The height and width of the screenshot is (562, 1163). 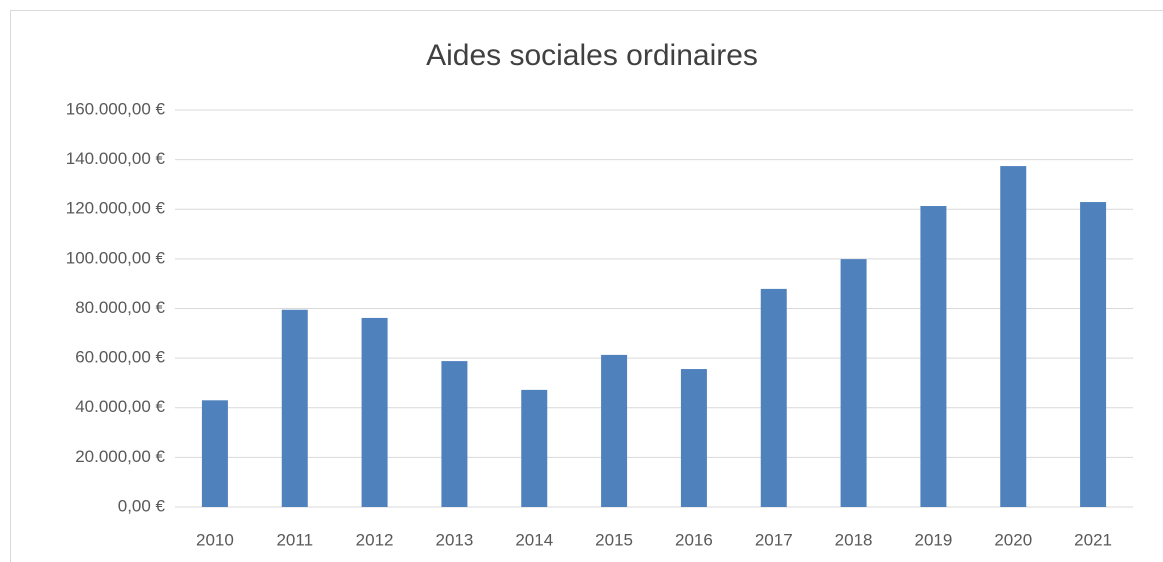 What do you see at coordinates (1093, 539) in the screenshot?
I see `x-tick-label: 2021` at bounding box center [1093, 539].